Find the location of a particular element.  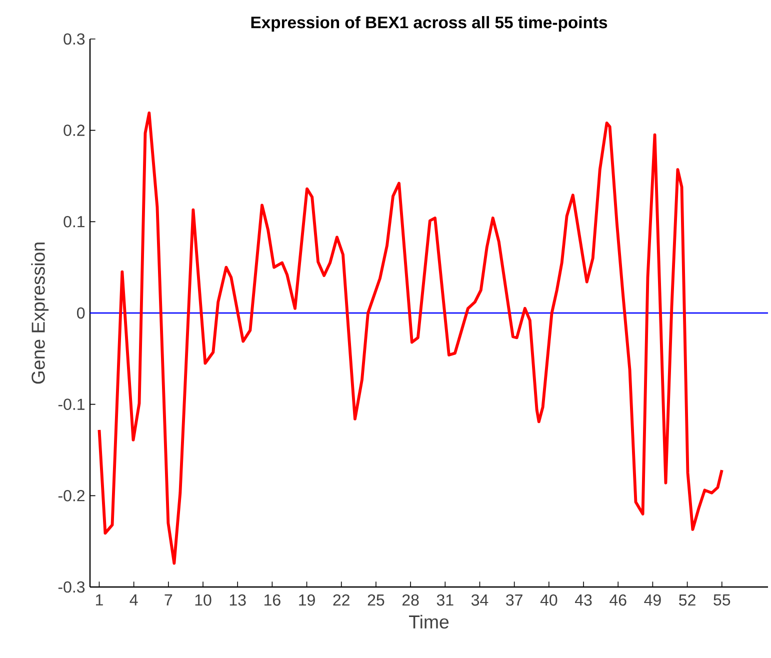

y-tick-label: 0 is located at coordinates (81, 313).